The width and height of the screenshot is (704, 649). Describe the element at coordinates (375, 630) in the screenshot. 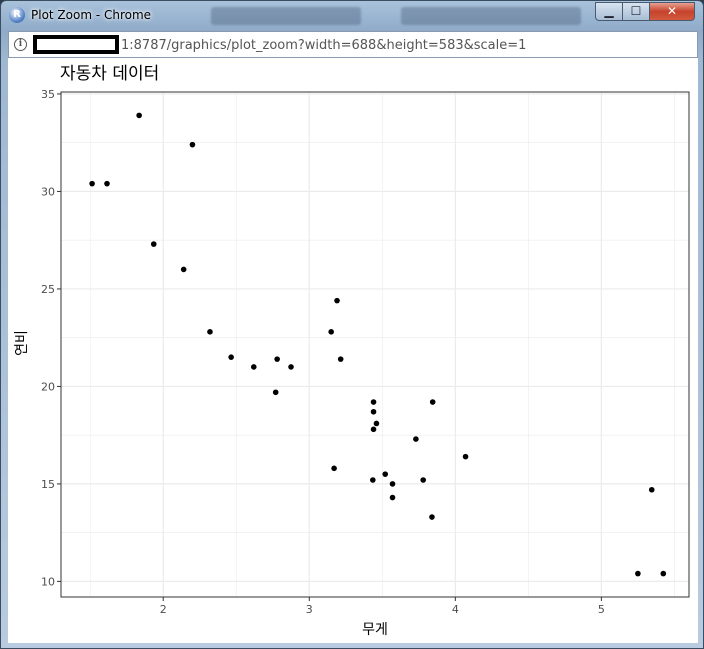

I see `x-axis-label: 무게` at that location.